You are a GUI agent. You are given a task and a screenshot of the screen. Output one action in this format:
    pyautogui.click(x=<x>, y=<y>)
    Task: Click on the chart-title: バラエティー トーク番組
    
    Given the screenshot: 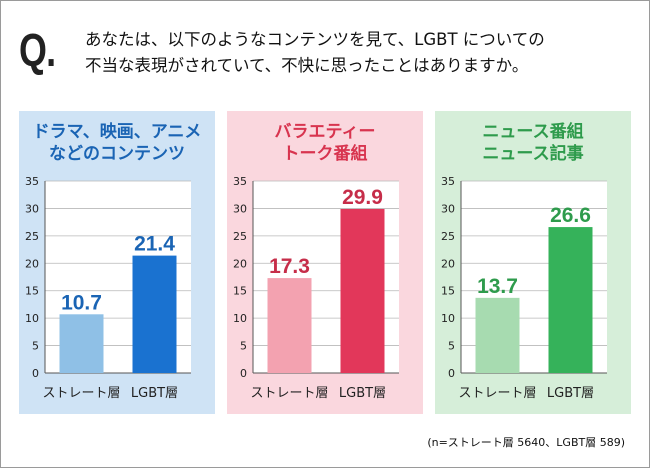 What is the action you would take?
    pyautogui.click(x=325, y=143)
    